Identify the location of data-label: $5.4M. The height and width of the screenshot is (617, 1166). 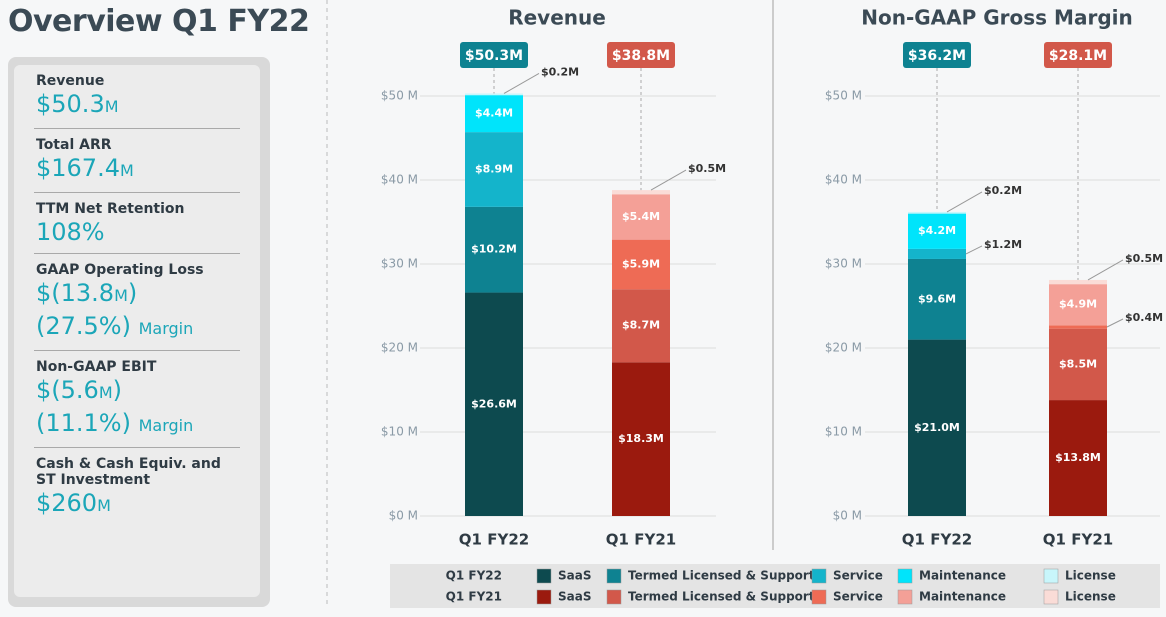
(641, 216).